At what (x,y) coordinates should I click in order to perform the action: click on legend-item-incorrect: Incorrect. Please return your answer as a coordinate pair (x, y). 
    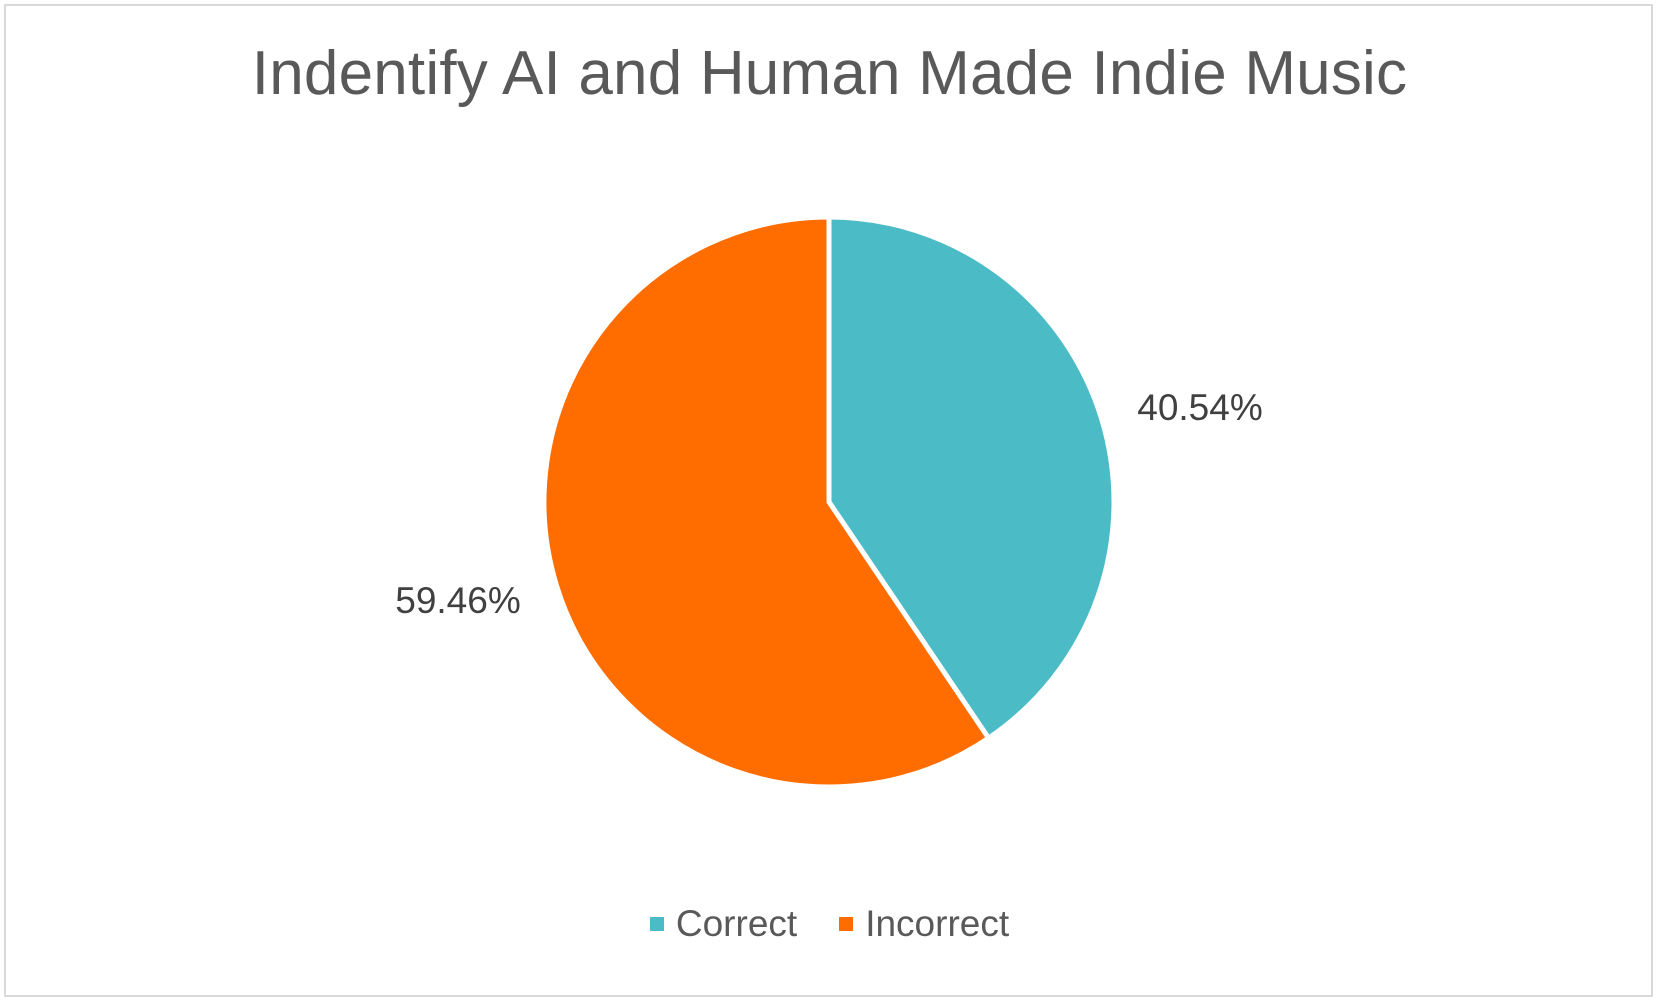
    Looking at the image, I should click on (924, 924).